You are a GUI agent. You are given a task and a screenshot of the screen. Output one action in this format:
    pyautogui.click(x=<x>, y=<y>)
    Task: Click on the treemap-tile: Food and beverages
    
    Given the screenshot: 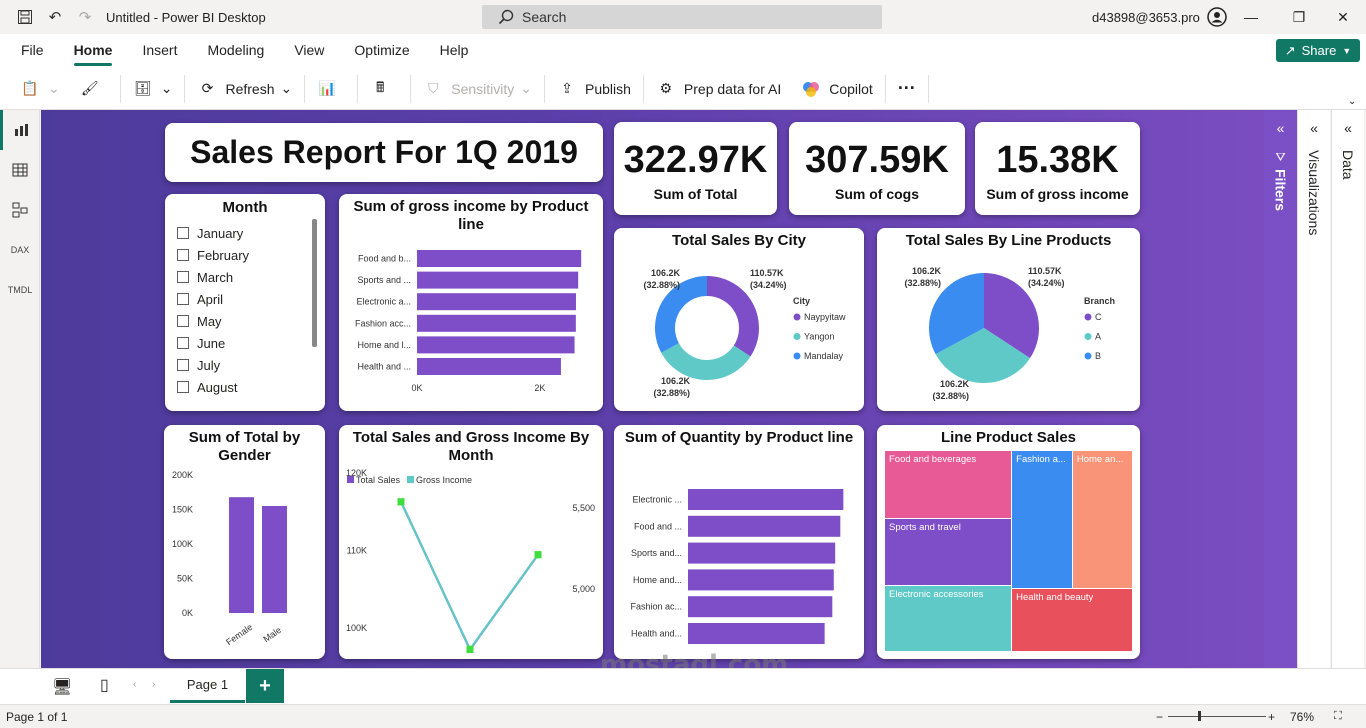 What is the action you would take?
    pyautogui.click(x=948, y=485)
    